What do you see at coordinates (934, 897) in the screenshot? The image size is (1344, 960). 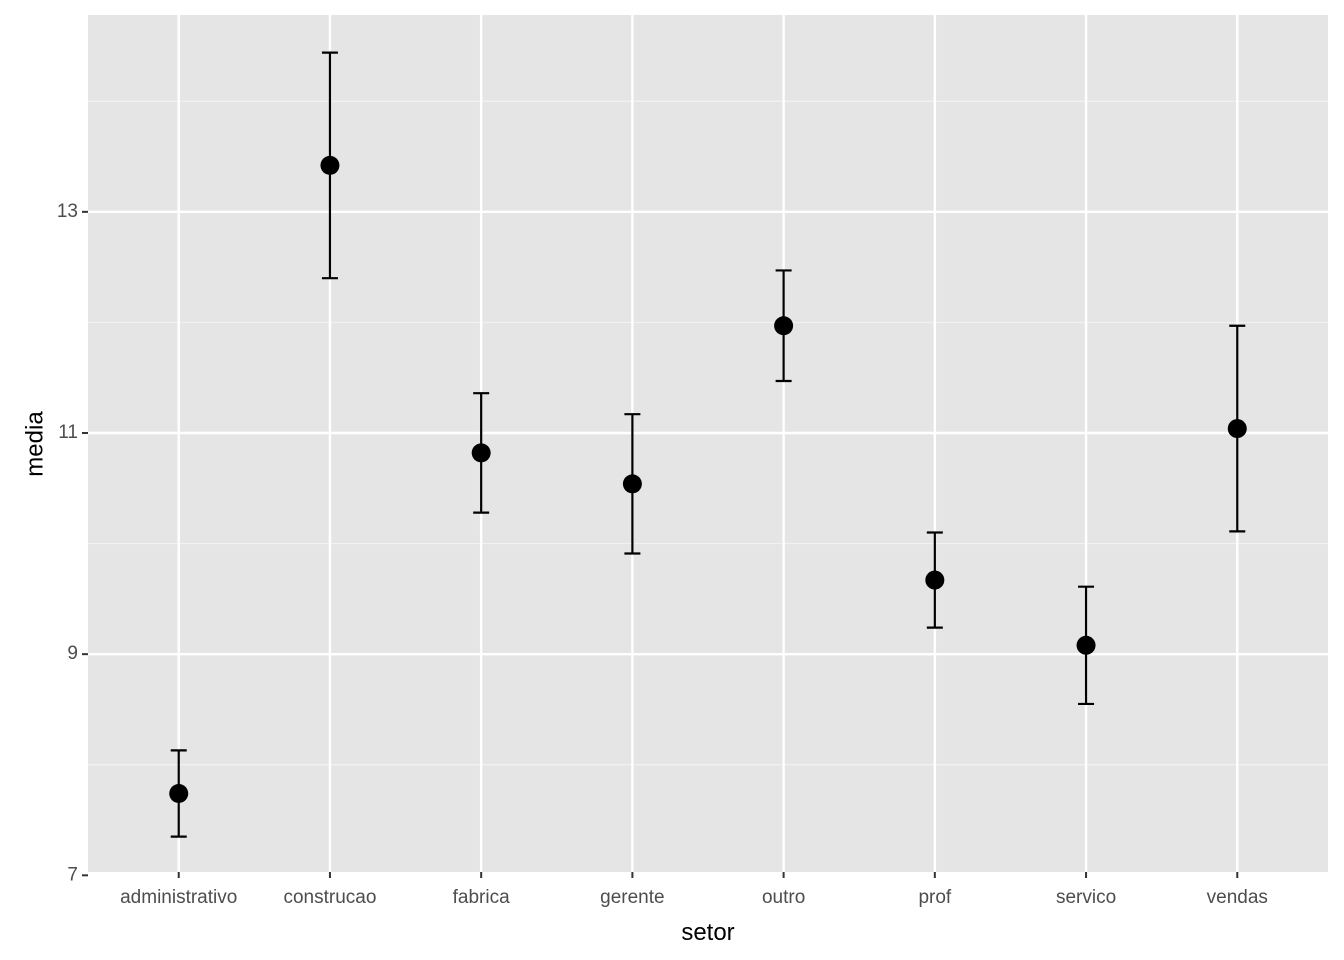 I see `x-tick-label: prof` at bounding box center [934, 897].